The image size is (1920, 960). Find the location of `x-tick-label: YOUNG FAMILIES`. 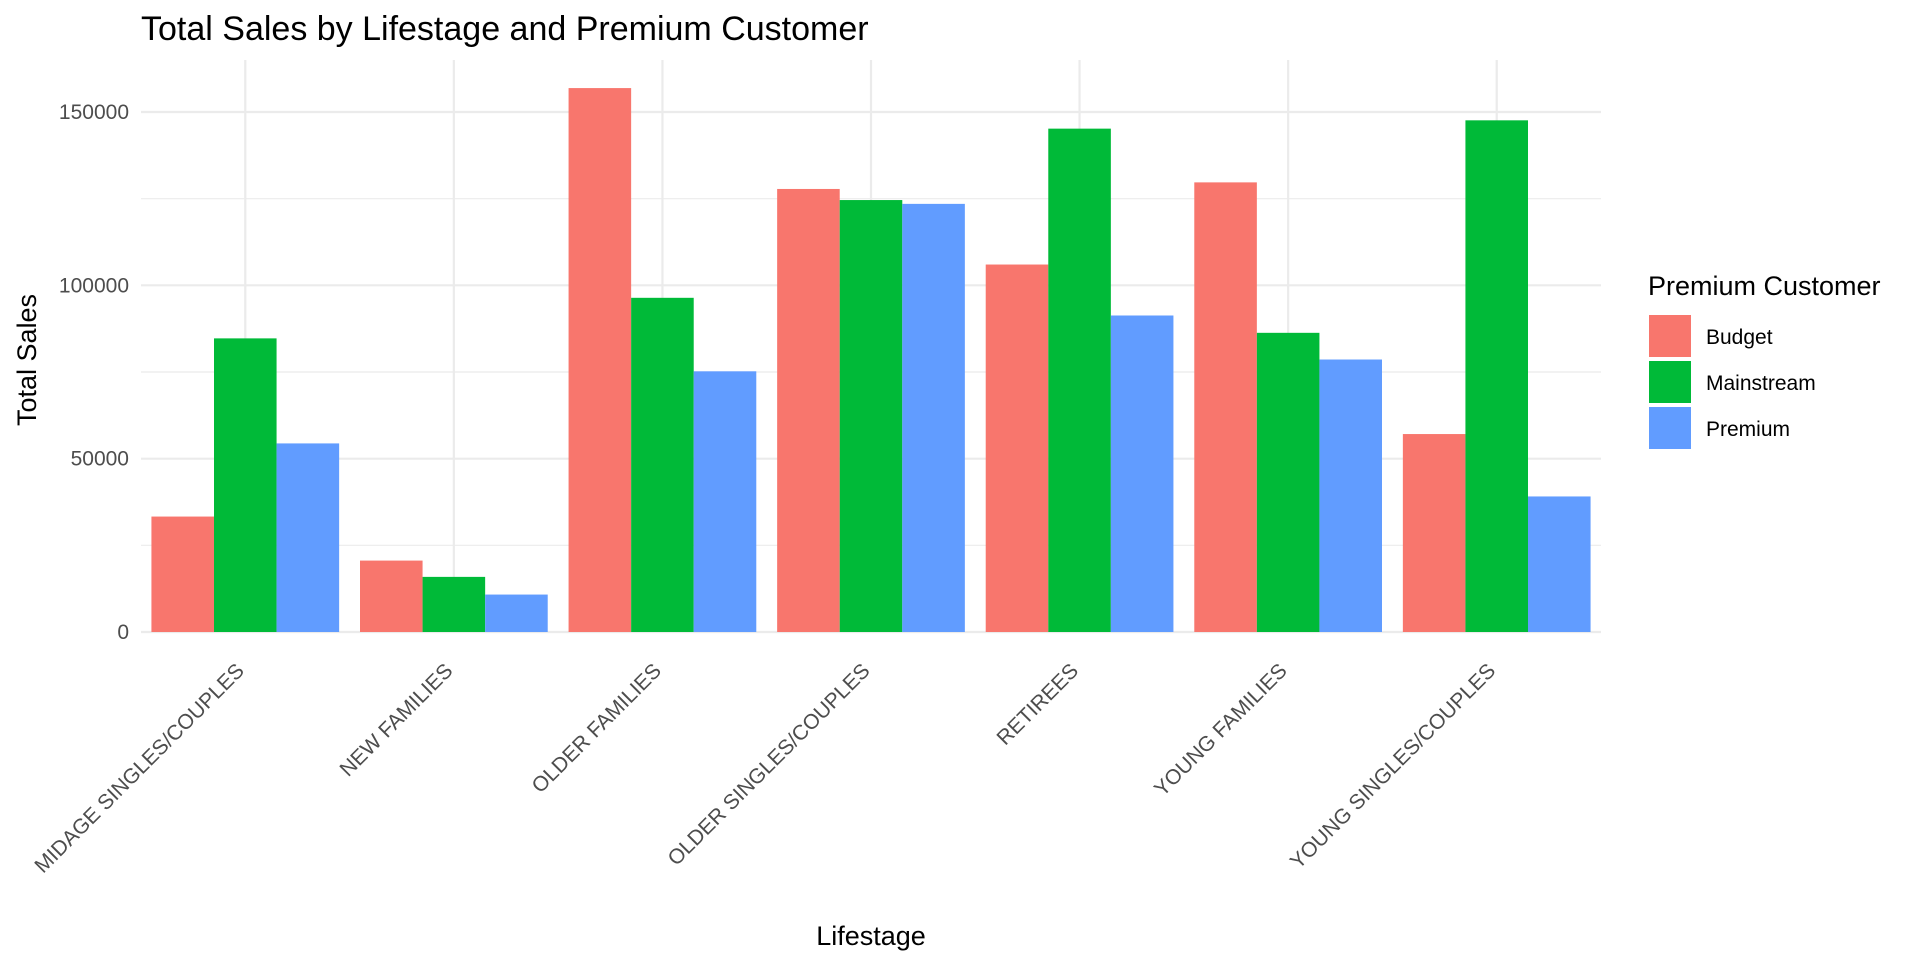

x-tick-label: YOUNG FAMILIES is located at coordinates (1221, 730).